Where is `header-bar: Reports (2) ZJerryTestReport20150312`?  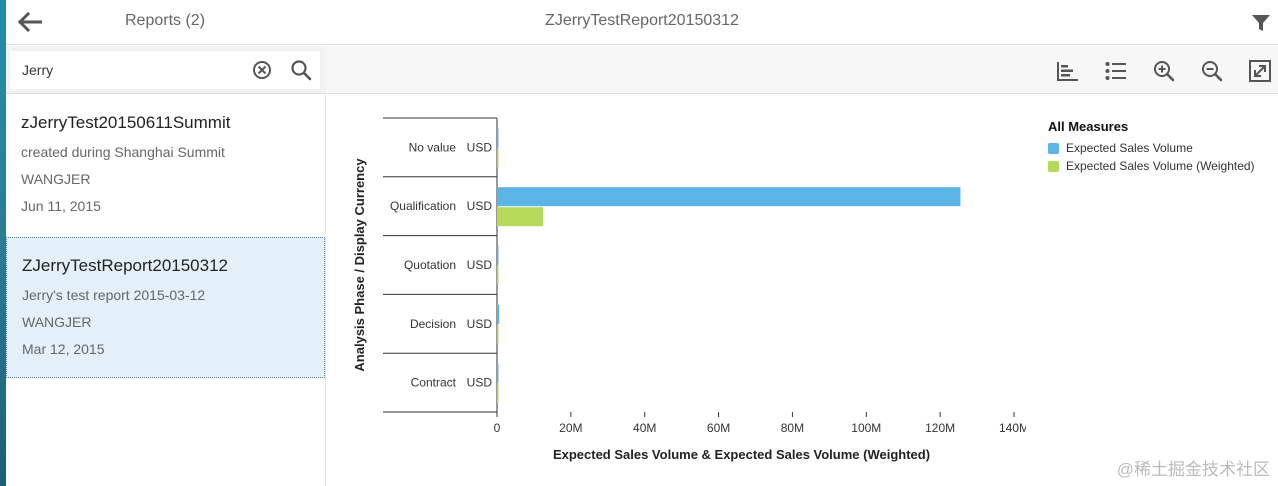 header-bar: Reports (2) ZJerryTestReport20150312 is located at coordinates (642, 22).